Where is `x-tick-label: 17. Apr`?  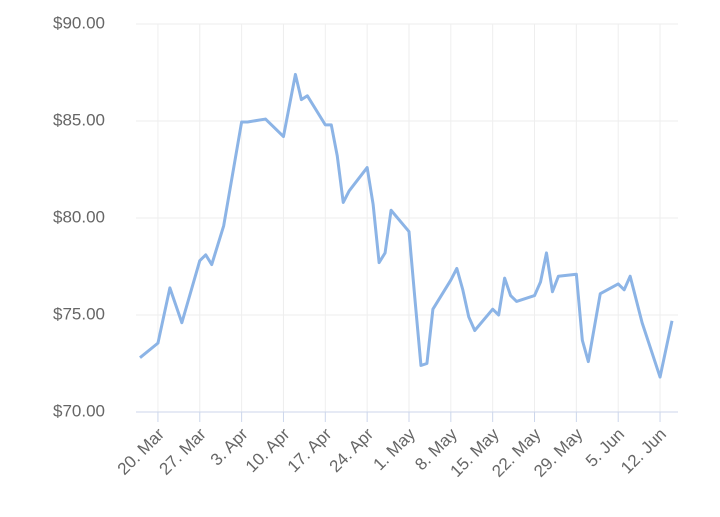
x-tick-label: 17. Apr is located at coordinates (310, 450).